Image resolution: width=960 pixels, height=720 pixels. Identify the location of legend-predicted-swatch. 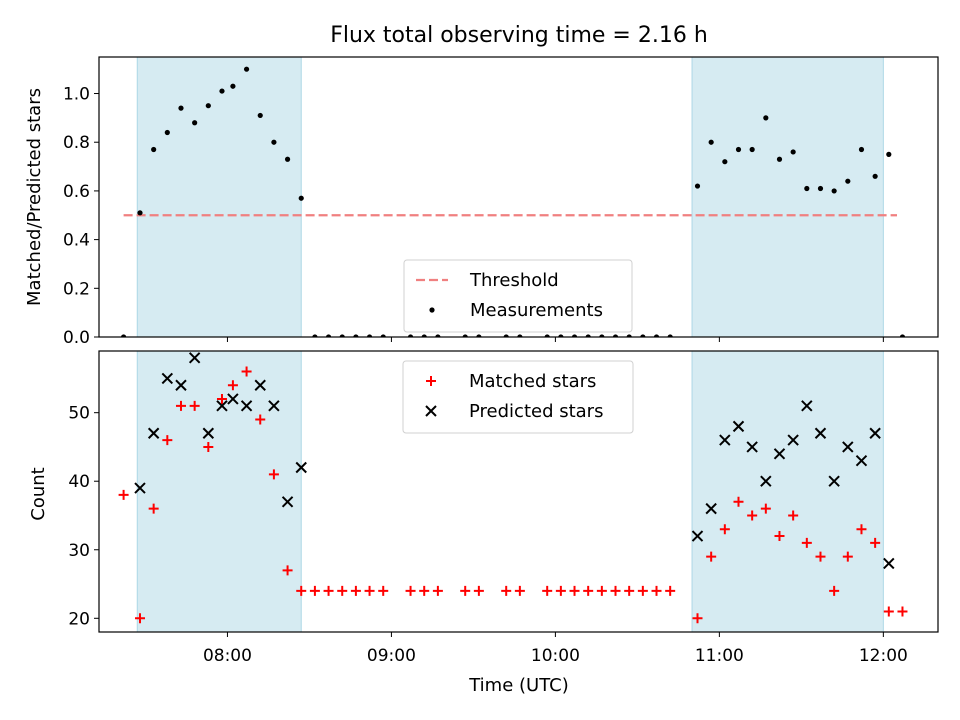
(431, 411).